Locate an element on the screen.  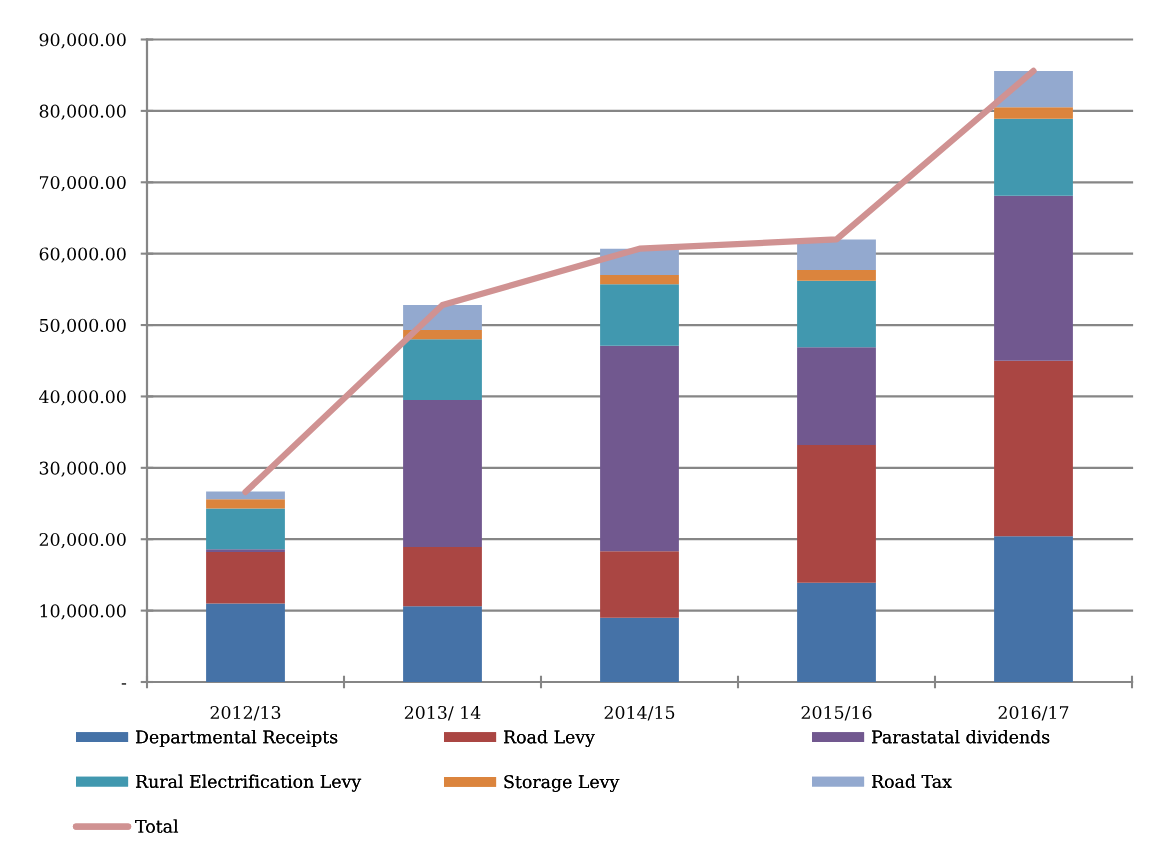
legend-label: Departmental Receipts is located at coordinates (236, 738).